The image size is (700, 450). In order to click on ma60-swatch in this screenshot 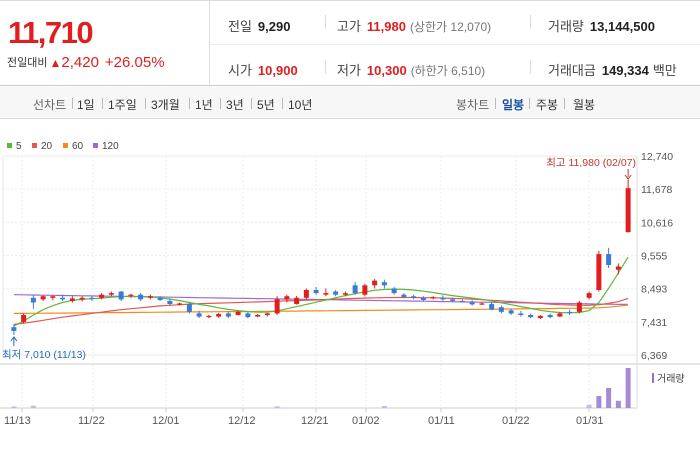, I will do `click(65, 145)`.